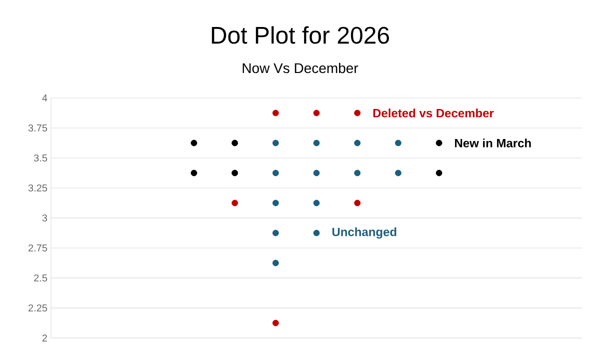  I want to click on y-tick-label: 3, so click(45, 218).